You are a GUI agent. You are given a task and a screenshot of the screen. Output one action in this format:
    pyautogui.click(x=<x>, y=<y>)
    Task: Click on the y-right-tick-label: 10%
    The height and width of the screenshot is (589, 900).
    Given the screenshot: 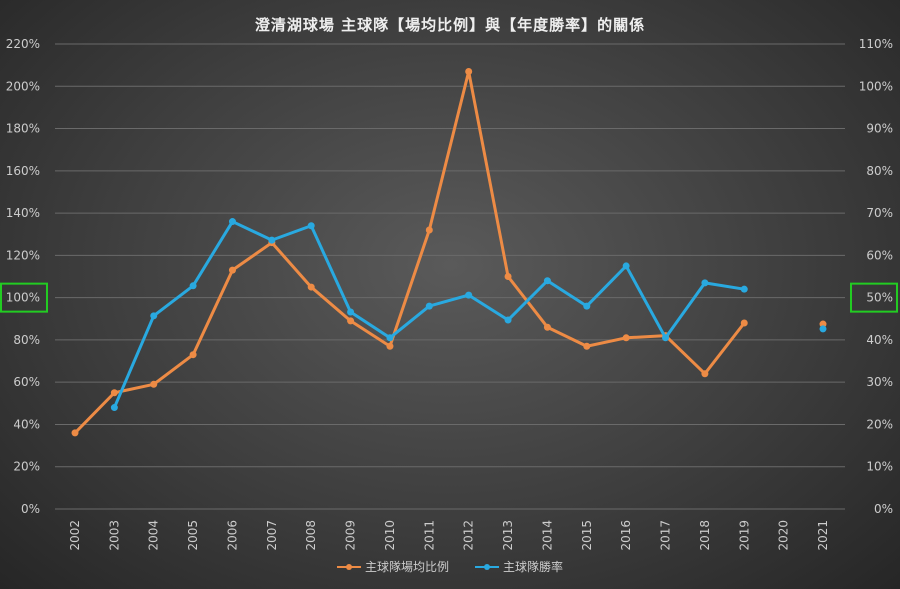 What is the action you would take?
    pyautogui.click(x=879, y=467)
    